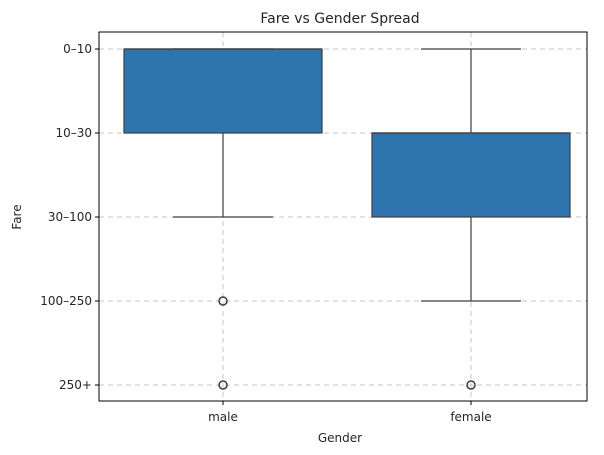  What do you see at coordinates (17, 216) in the screenshot?
I see `y-axis-label: Fare` at bounding box center [17, 216].